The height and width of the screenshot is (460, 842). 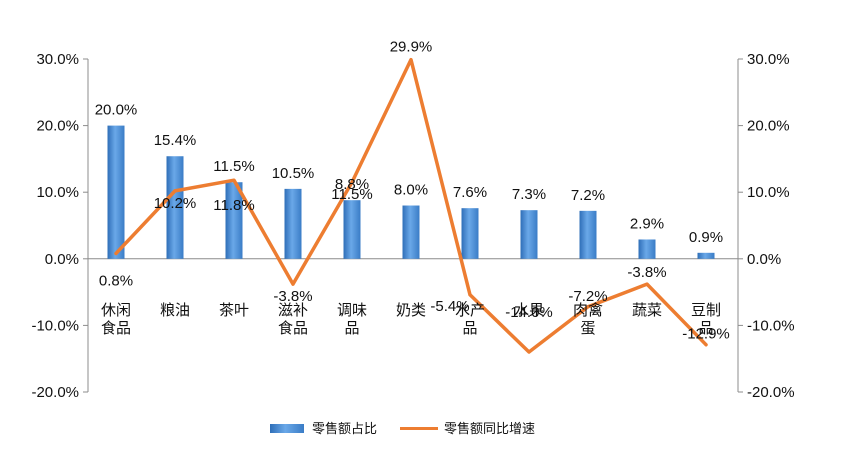 I want to click on bar-value-label: 2.9%, so click(x=647, y=223).